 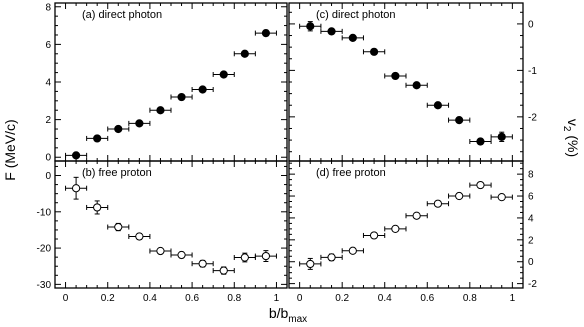 I want to click on y-tick-label: 8, so click(x=48, y=7).